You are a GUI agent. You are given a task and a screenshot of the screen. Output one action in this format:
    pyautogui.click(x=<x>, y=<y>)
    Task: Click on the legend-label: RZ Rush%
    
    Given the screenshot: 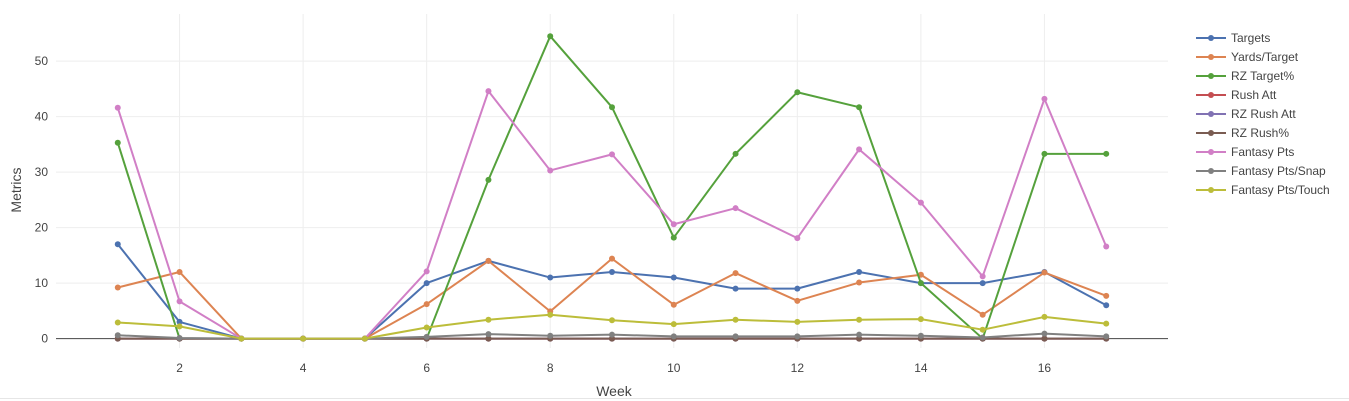 What is the action you would take?
    pyautogui.click(x=1260, y=133)
    